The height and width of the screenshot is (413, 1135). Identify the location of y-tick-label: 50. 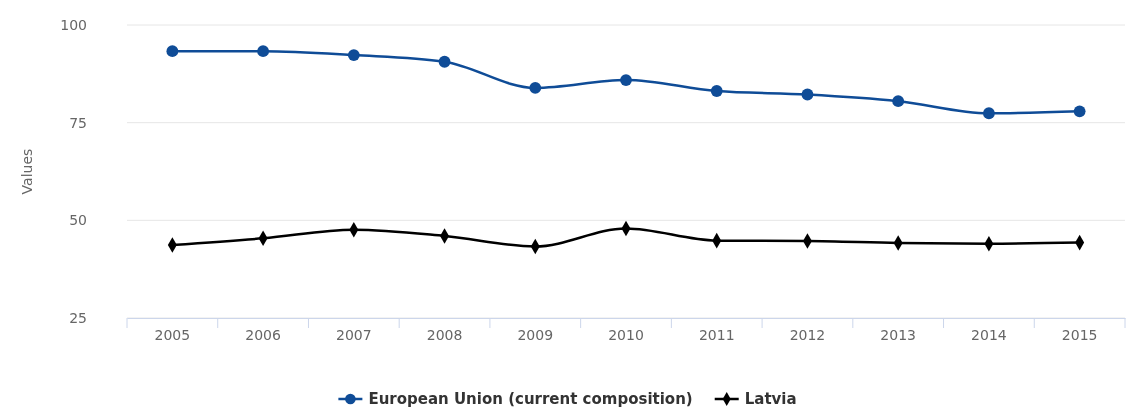
(78, 220).